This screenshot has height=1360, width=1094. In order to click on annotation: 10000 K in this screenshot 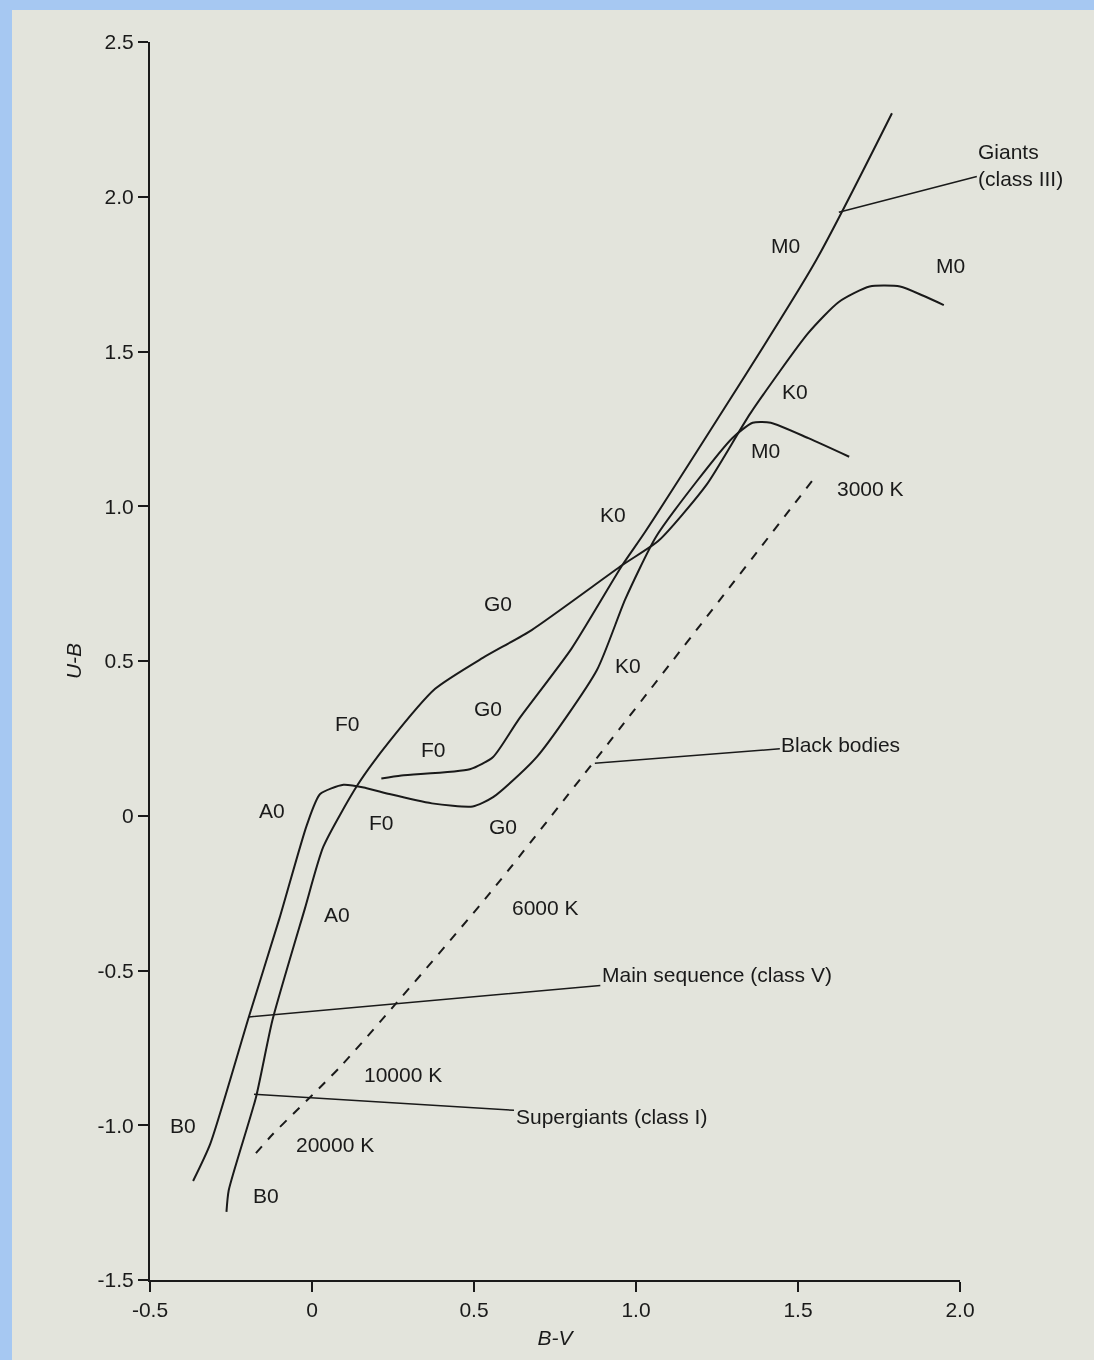, I will do `click(403, 1074)`.